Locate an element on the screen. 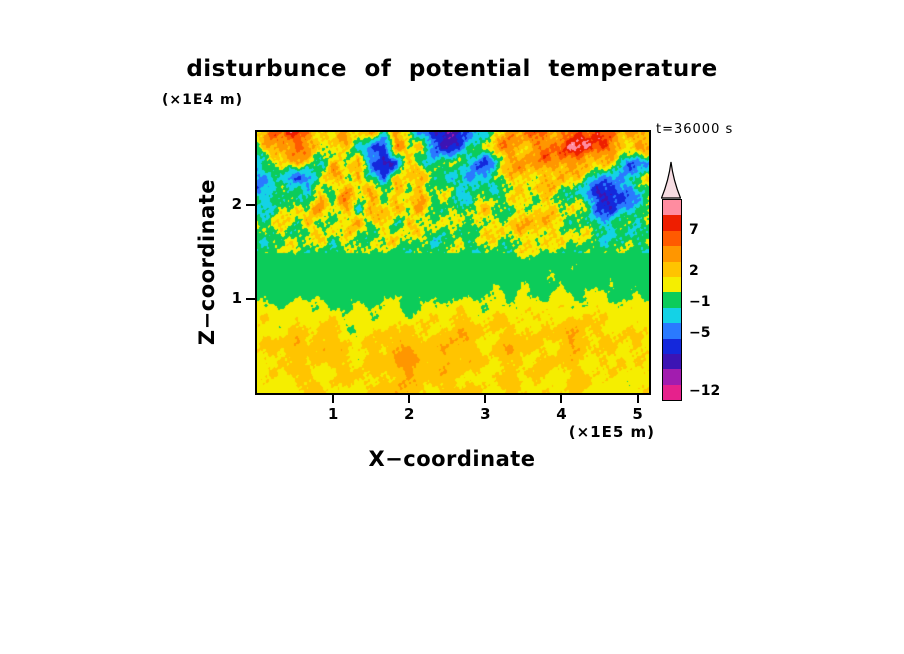  x-tick-label: 2 is located at coordinates (409, 414).